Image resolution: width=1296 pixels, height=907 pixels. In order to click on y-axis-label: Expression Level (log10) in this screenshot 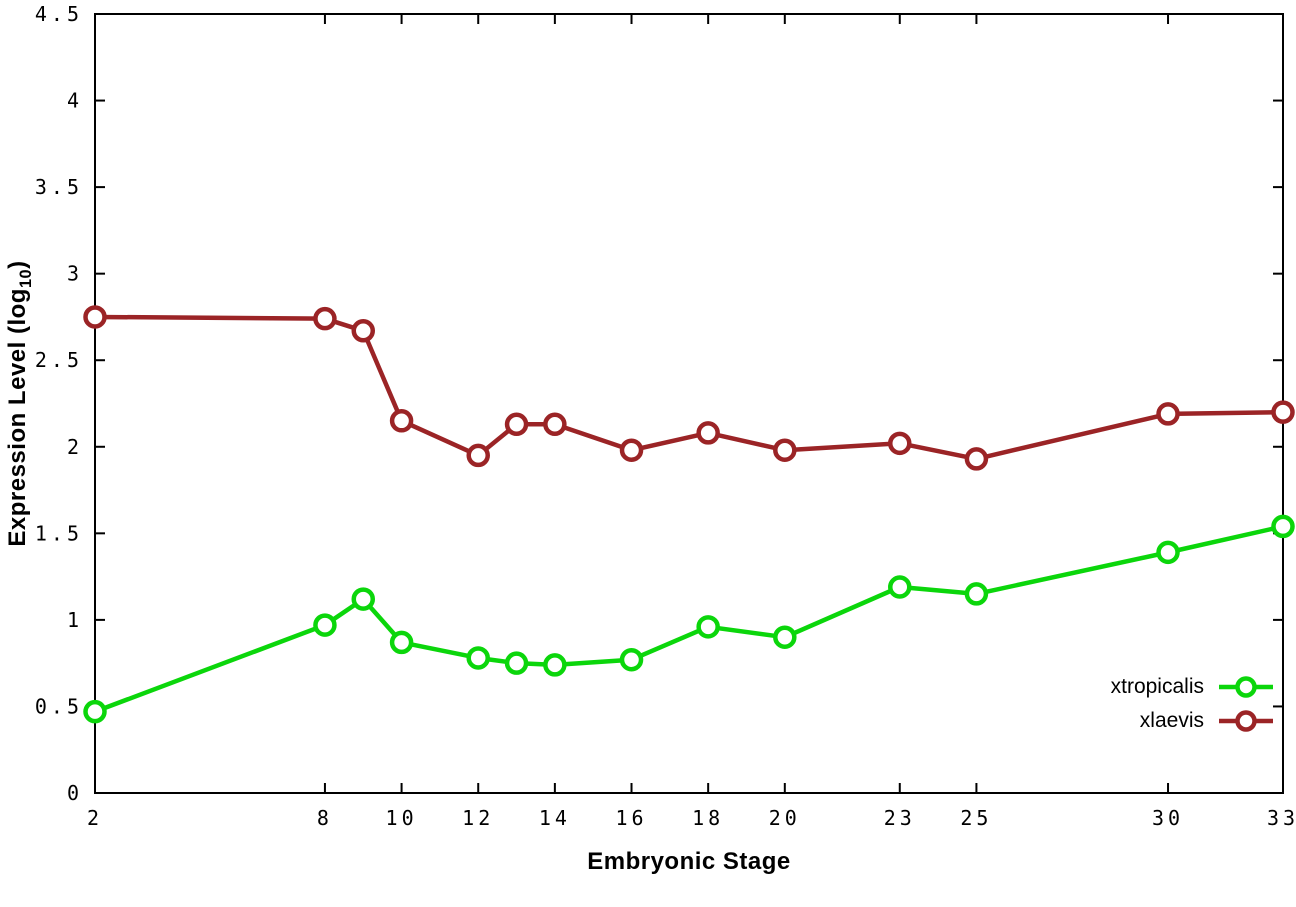, I will do `click(20, 403)`.